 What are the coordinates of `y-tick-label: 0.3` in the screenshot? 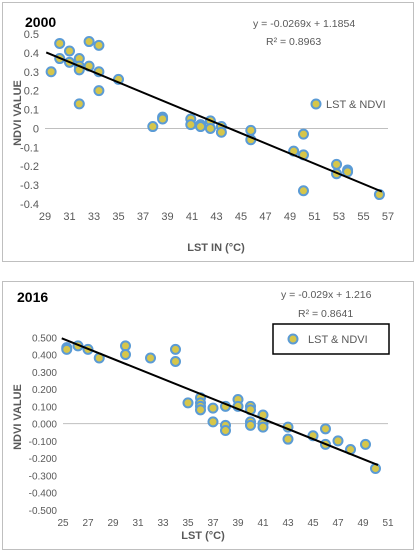 It's located at (31, 73).